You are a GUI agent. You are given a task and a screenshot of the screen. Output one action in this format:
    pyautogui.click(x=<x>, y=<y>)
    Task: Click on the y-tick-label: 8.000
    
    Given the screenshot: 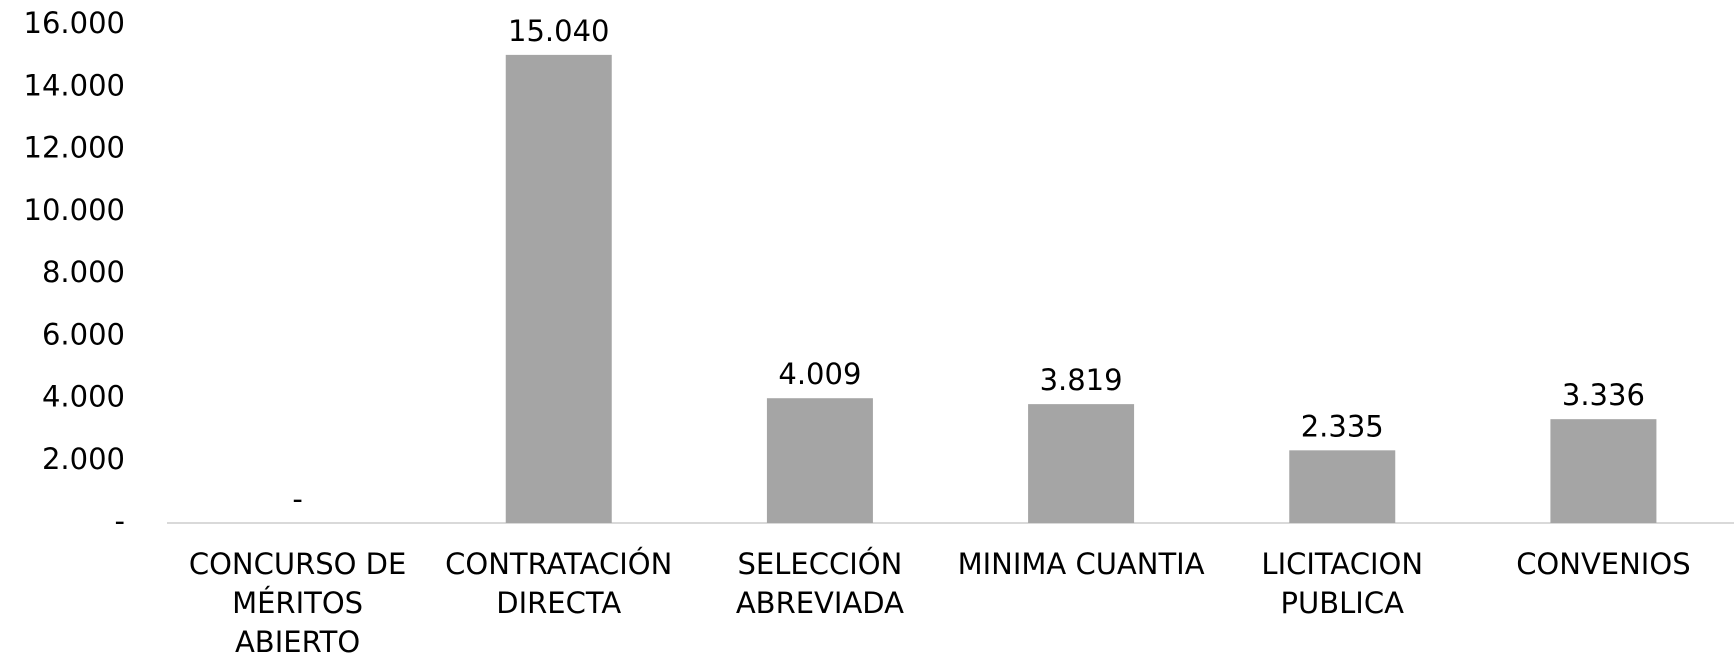 What is the action you would take?
    pyautogui.click(x=83, y=272)
    